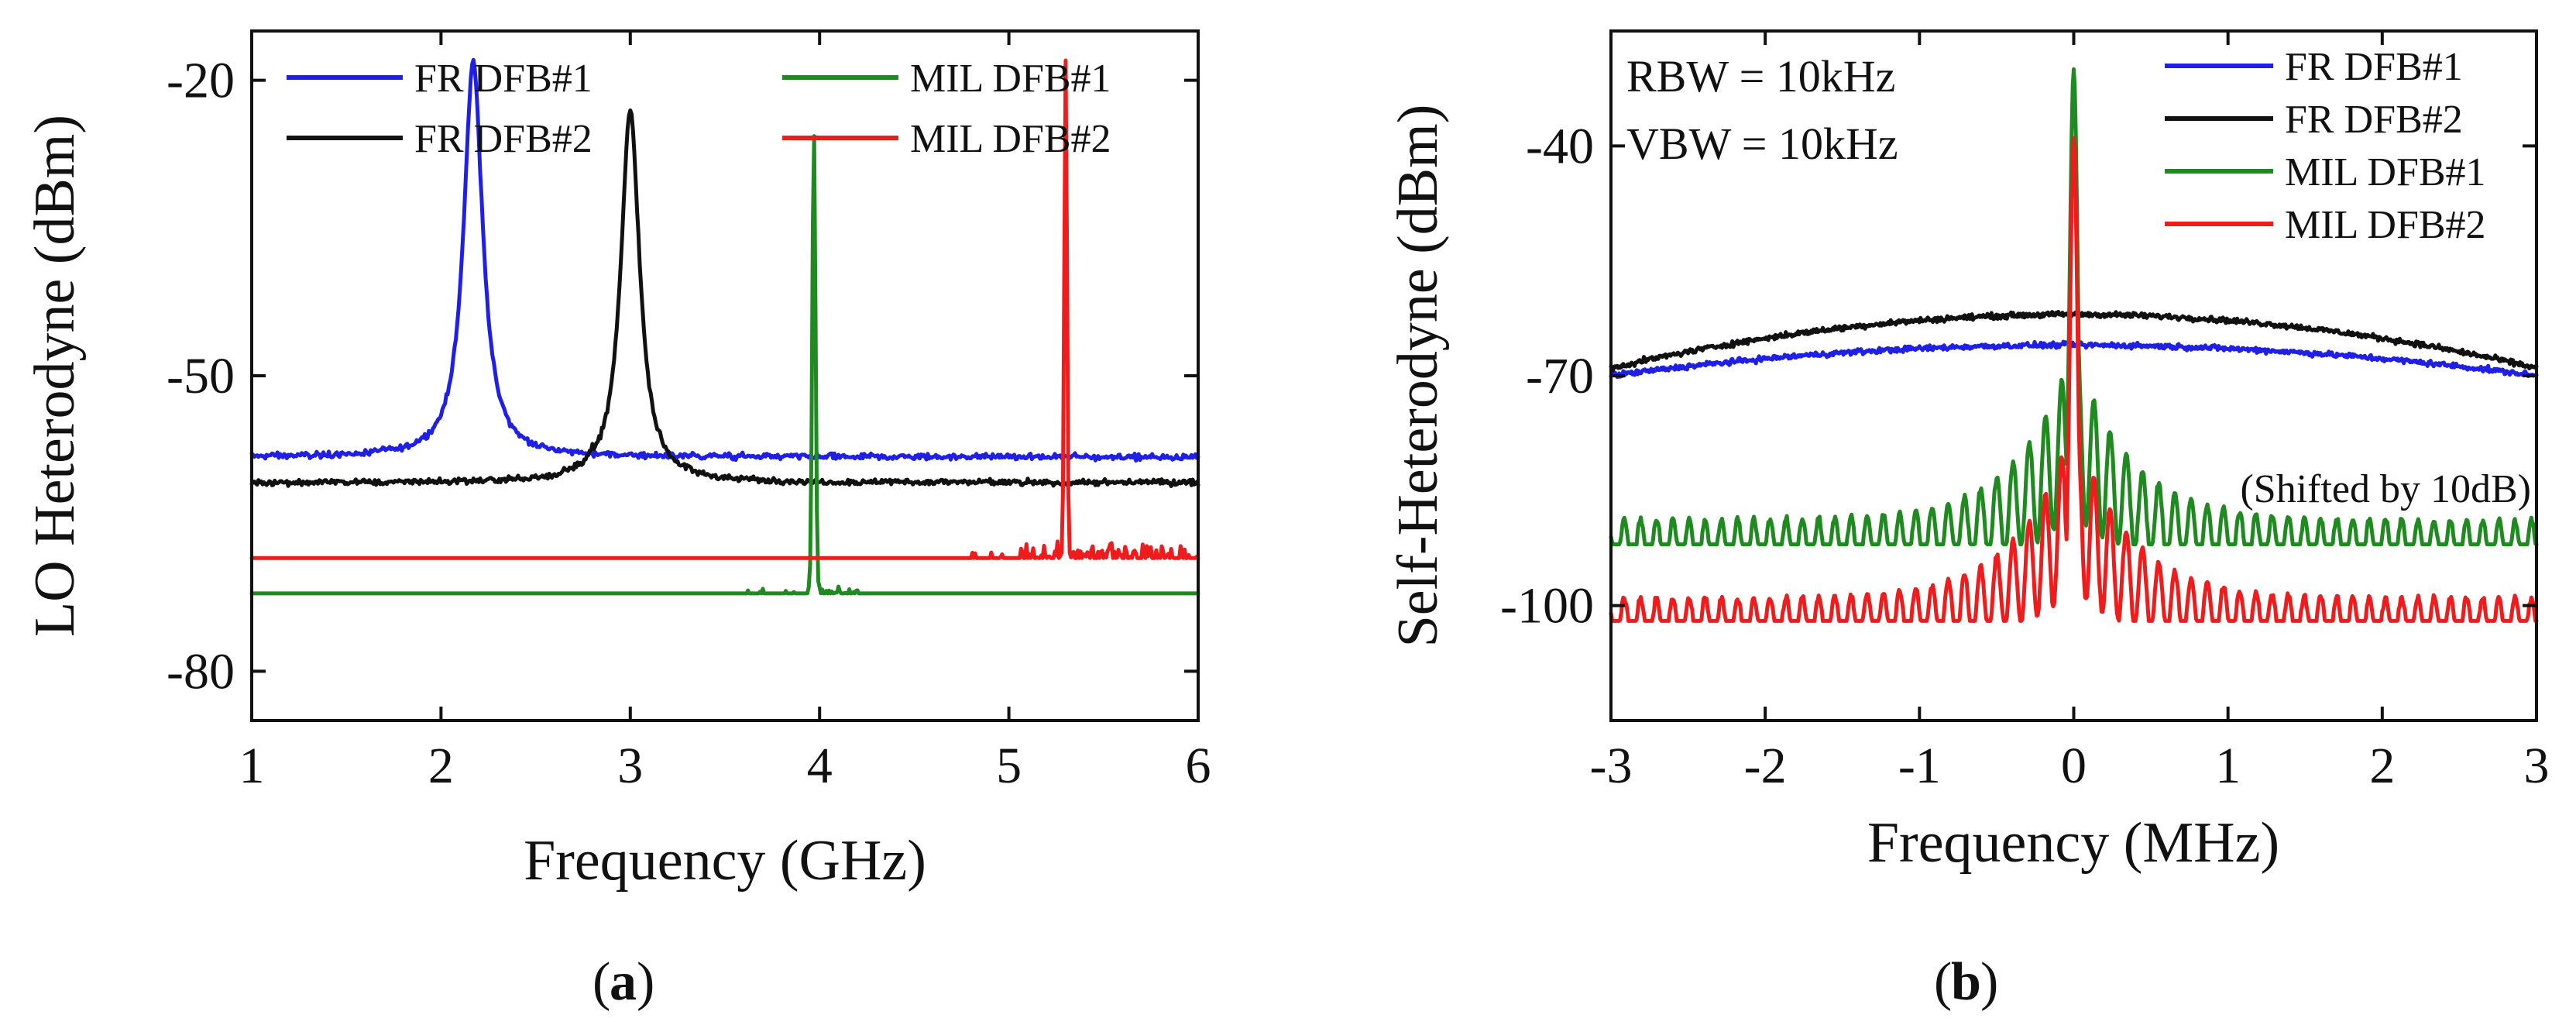 The height and width of the screenshot is (1032, 2576). What do you see at coordinates (201, 376) in the screenshot?
I see `panel-a-y-tick-label: -50` at bounding box center [201, 376].